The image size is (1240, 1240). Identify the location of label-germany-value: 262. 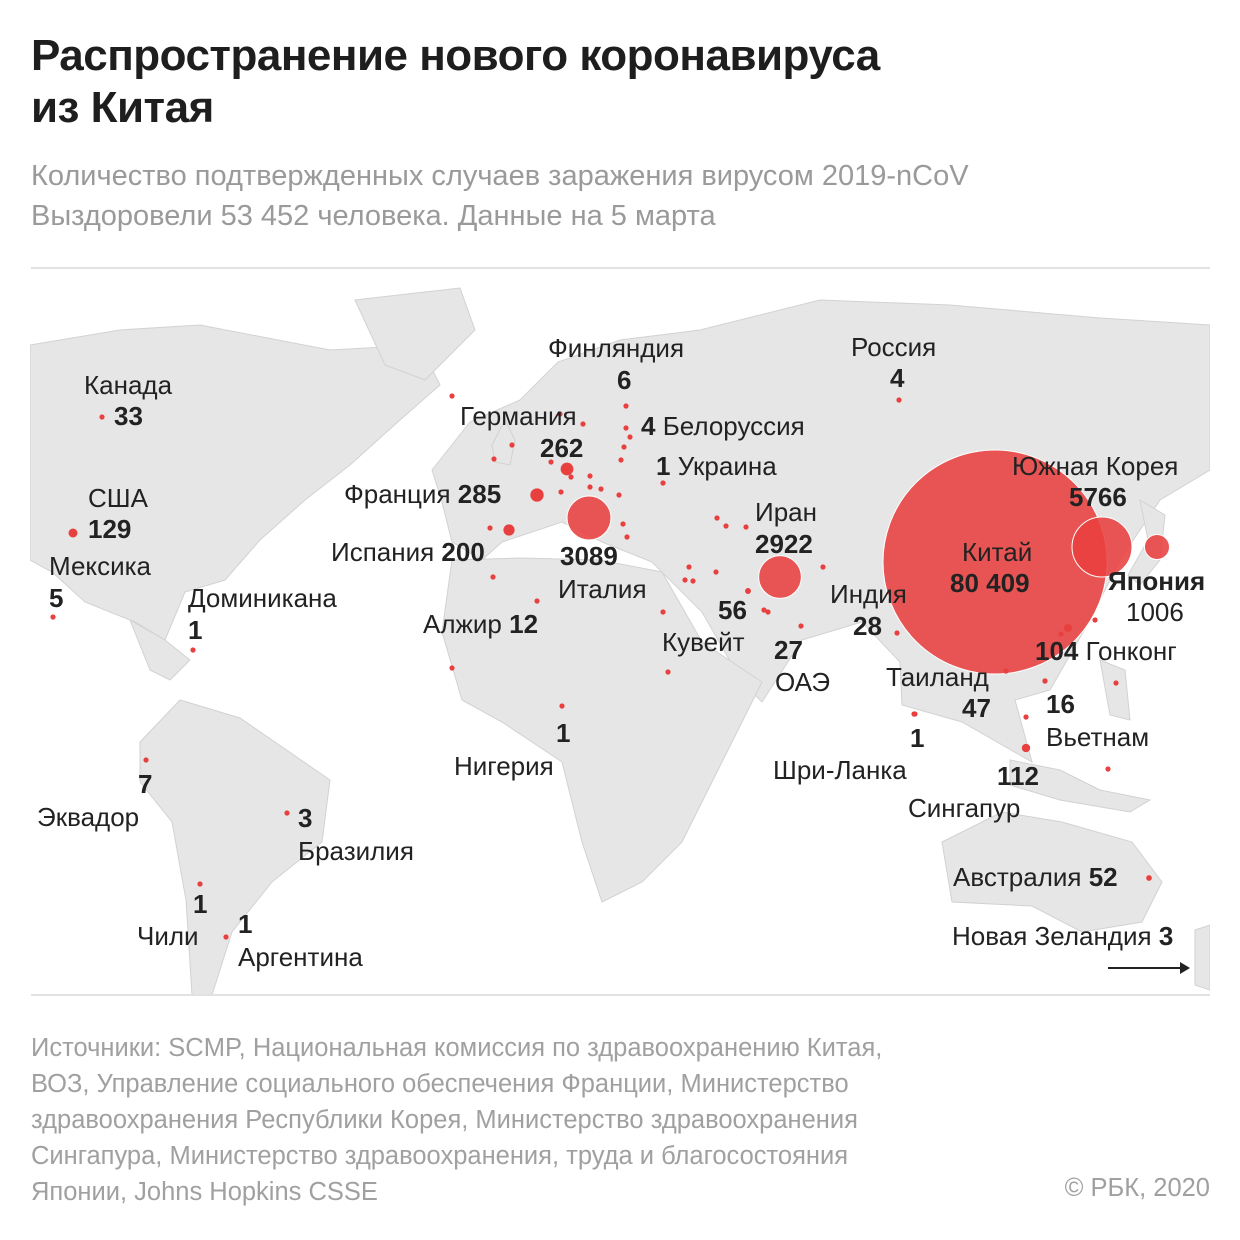
(562, 448).